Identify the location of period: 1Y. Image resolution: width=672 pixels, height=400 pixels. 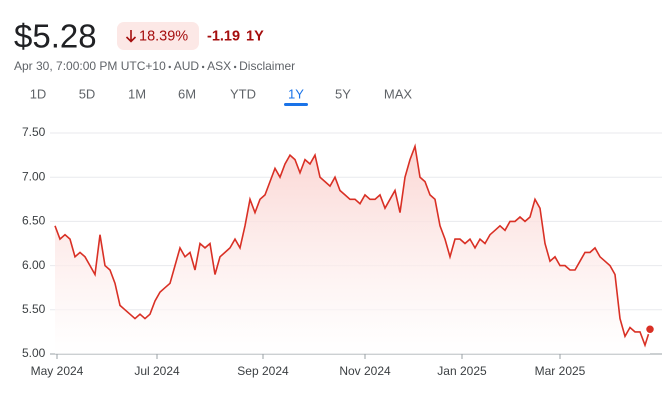
(255, 36).